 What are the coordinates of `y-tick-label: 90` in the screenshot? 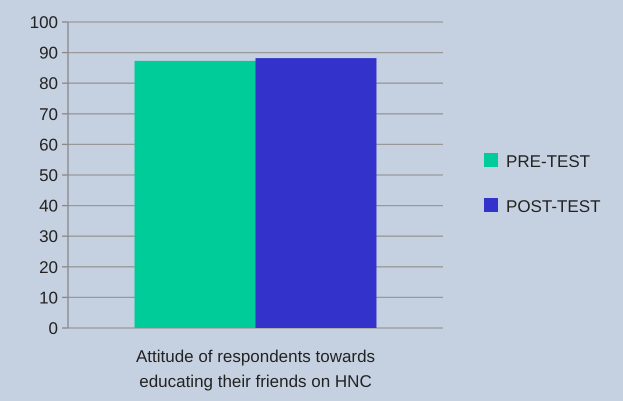 It's located at (48, 53).